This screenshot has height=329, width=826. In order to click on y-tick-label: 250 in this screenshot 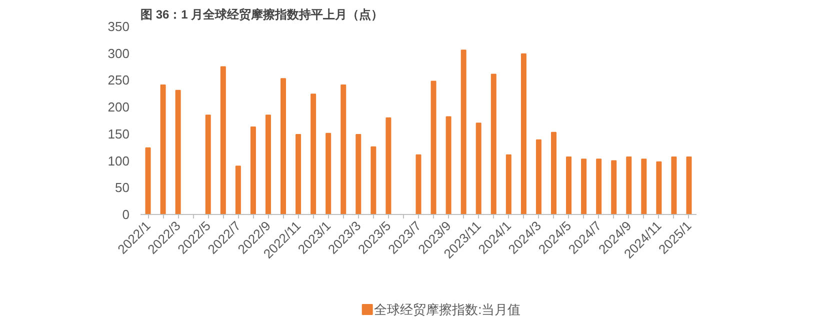, I will do `click(119, 80)`.